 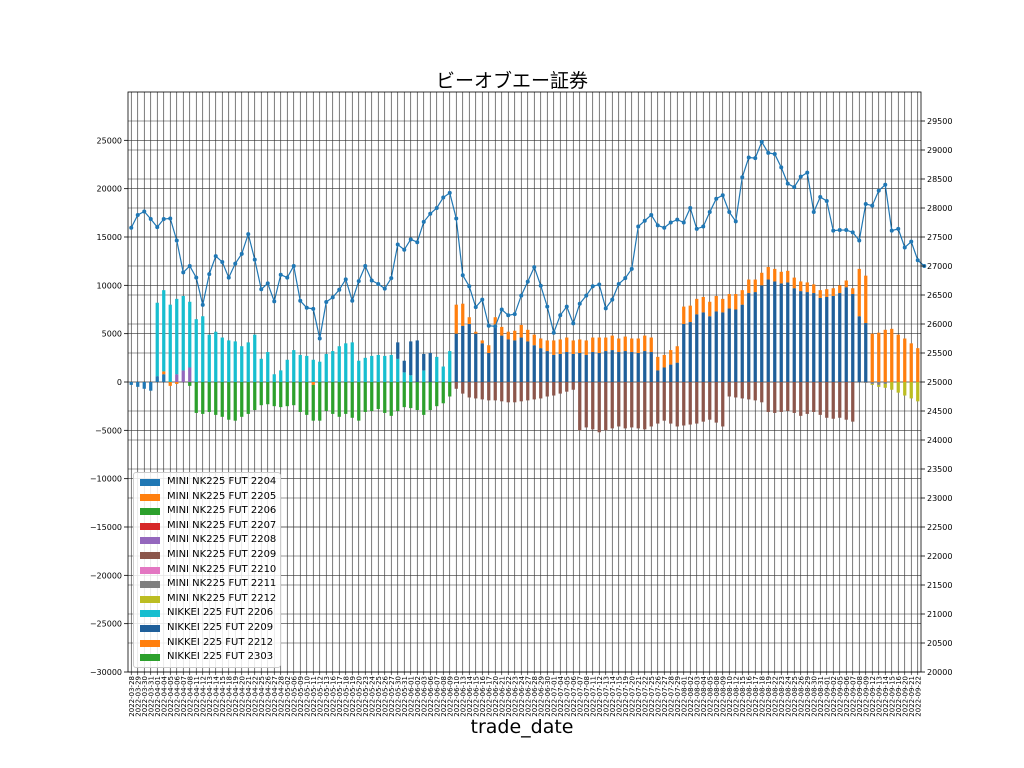 I want to click on x-tick-label: 2022-04-19, so click(x=236, y=696).